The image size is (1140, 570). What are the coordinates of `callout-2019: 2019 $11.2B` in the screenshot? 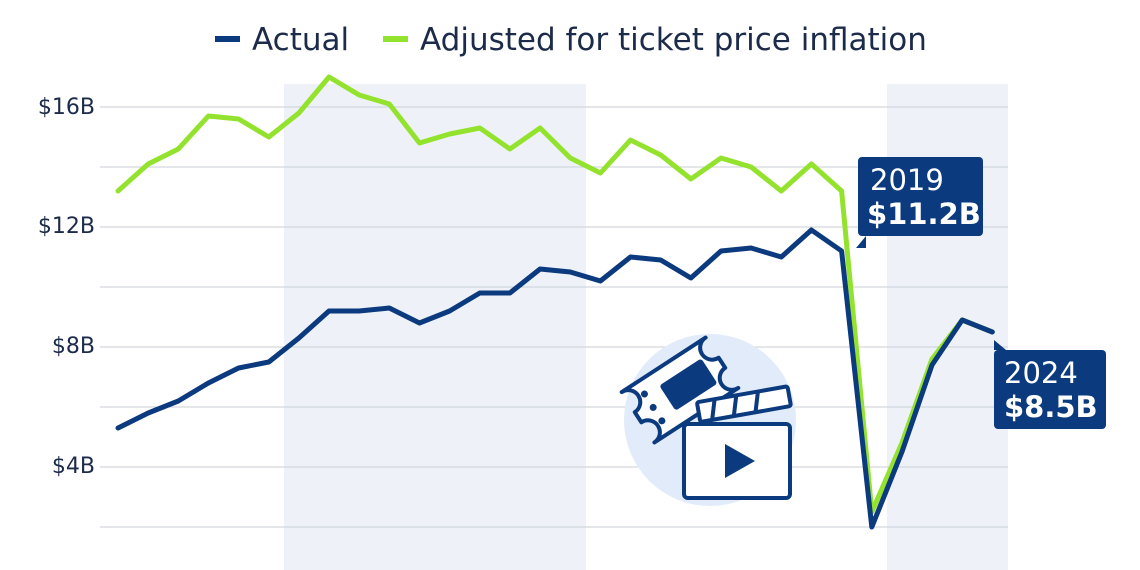 It's located at (919, 202).